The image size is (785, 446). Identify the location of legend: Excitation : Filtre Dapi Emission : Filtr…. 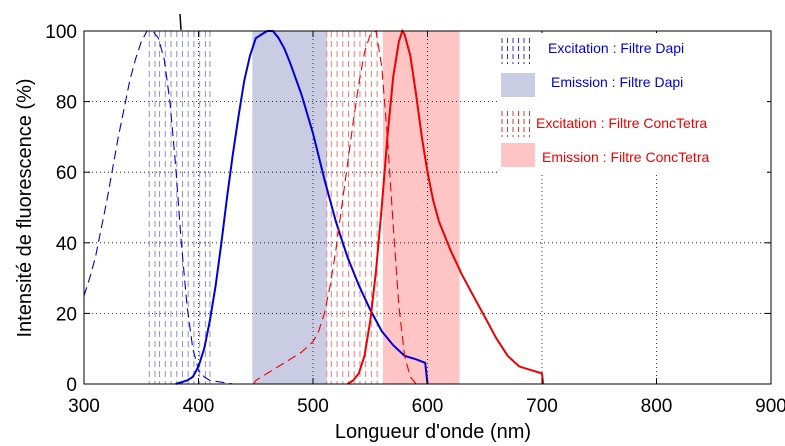
(632, 103).